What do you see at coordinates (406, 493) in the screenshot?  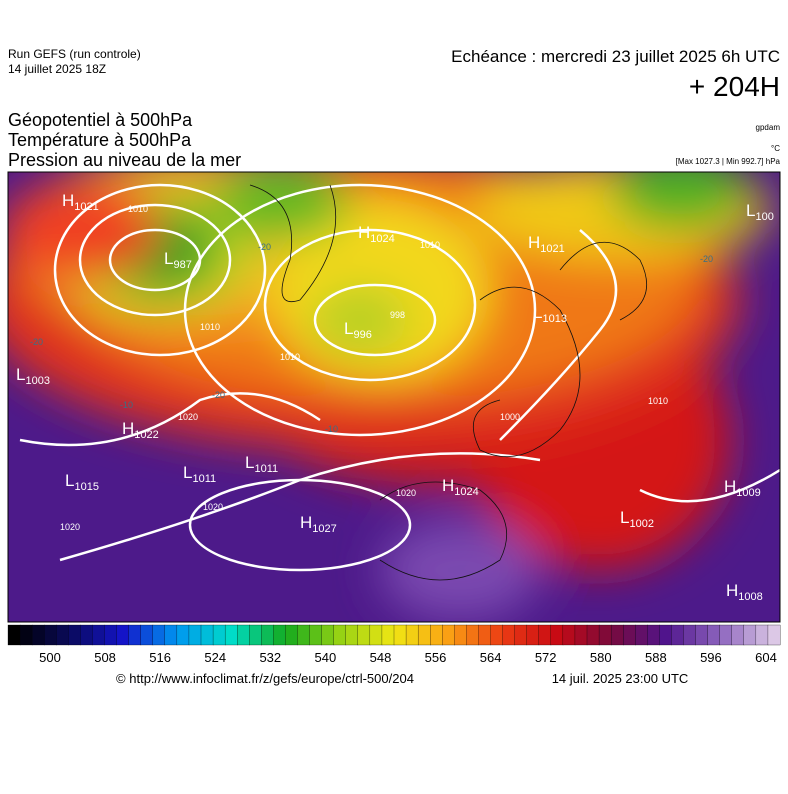 I see `contour-label: 1020` at bounding box center [406, 493].